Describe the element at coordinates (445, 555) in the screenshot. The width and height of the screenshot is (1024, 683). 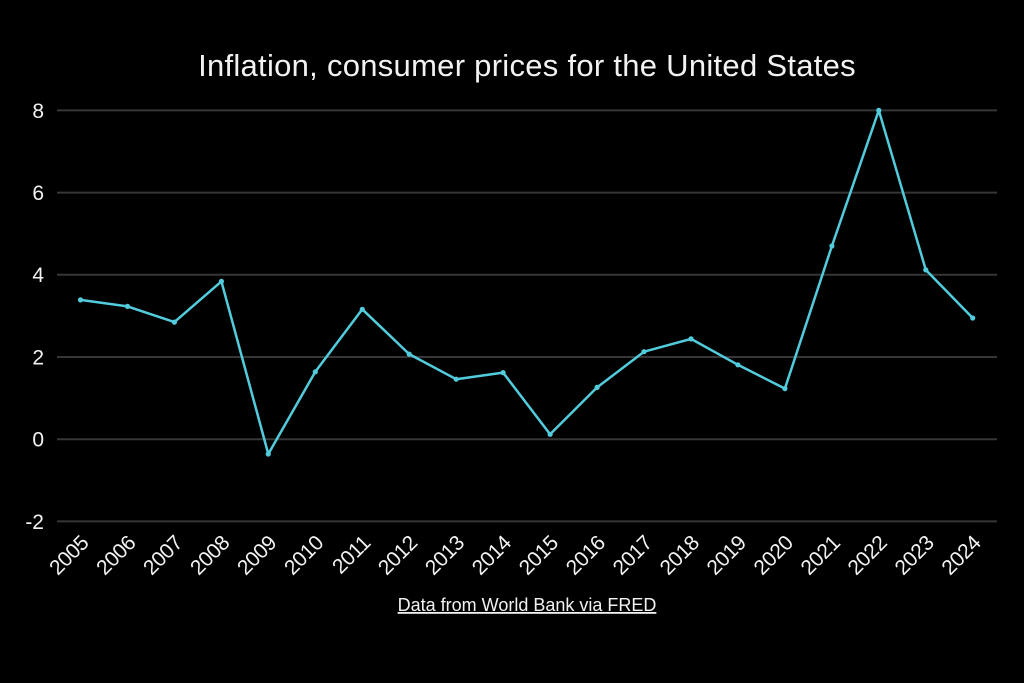
I see `svg-text: 2013` at that location.